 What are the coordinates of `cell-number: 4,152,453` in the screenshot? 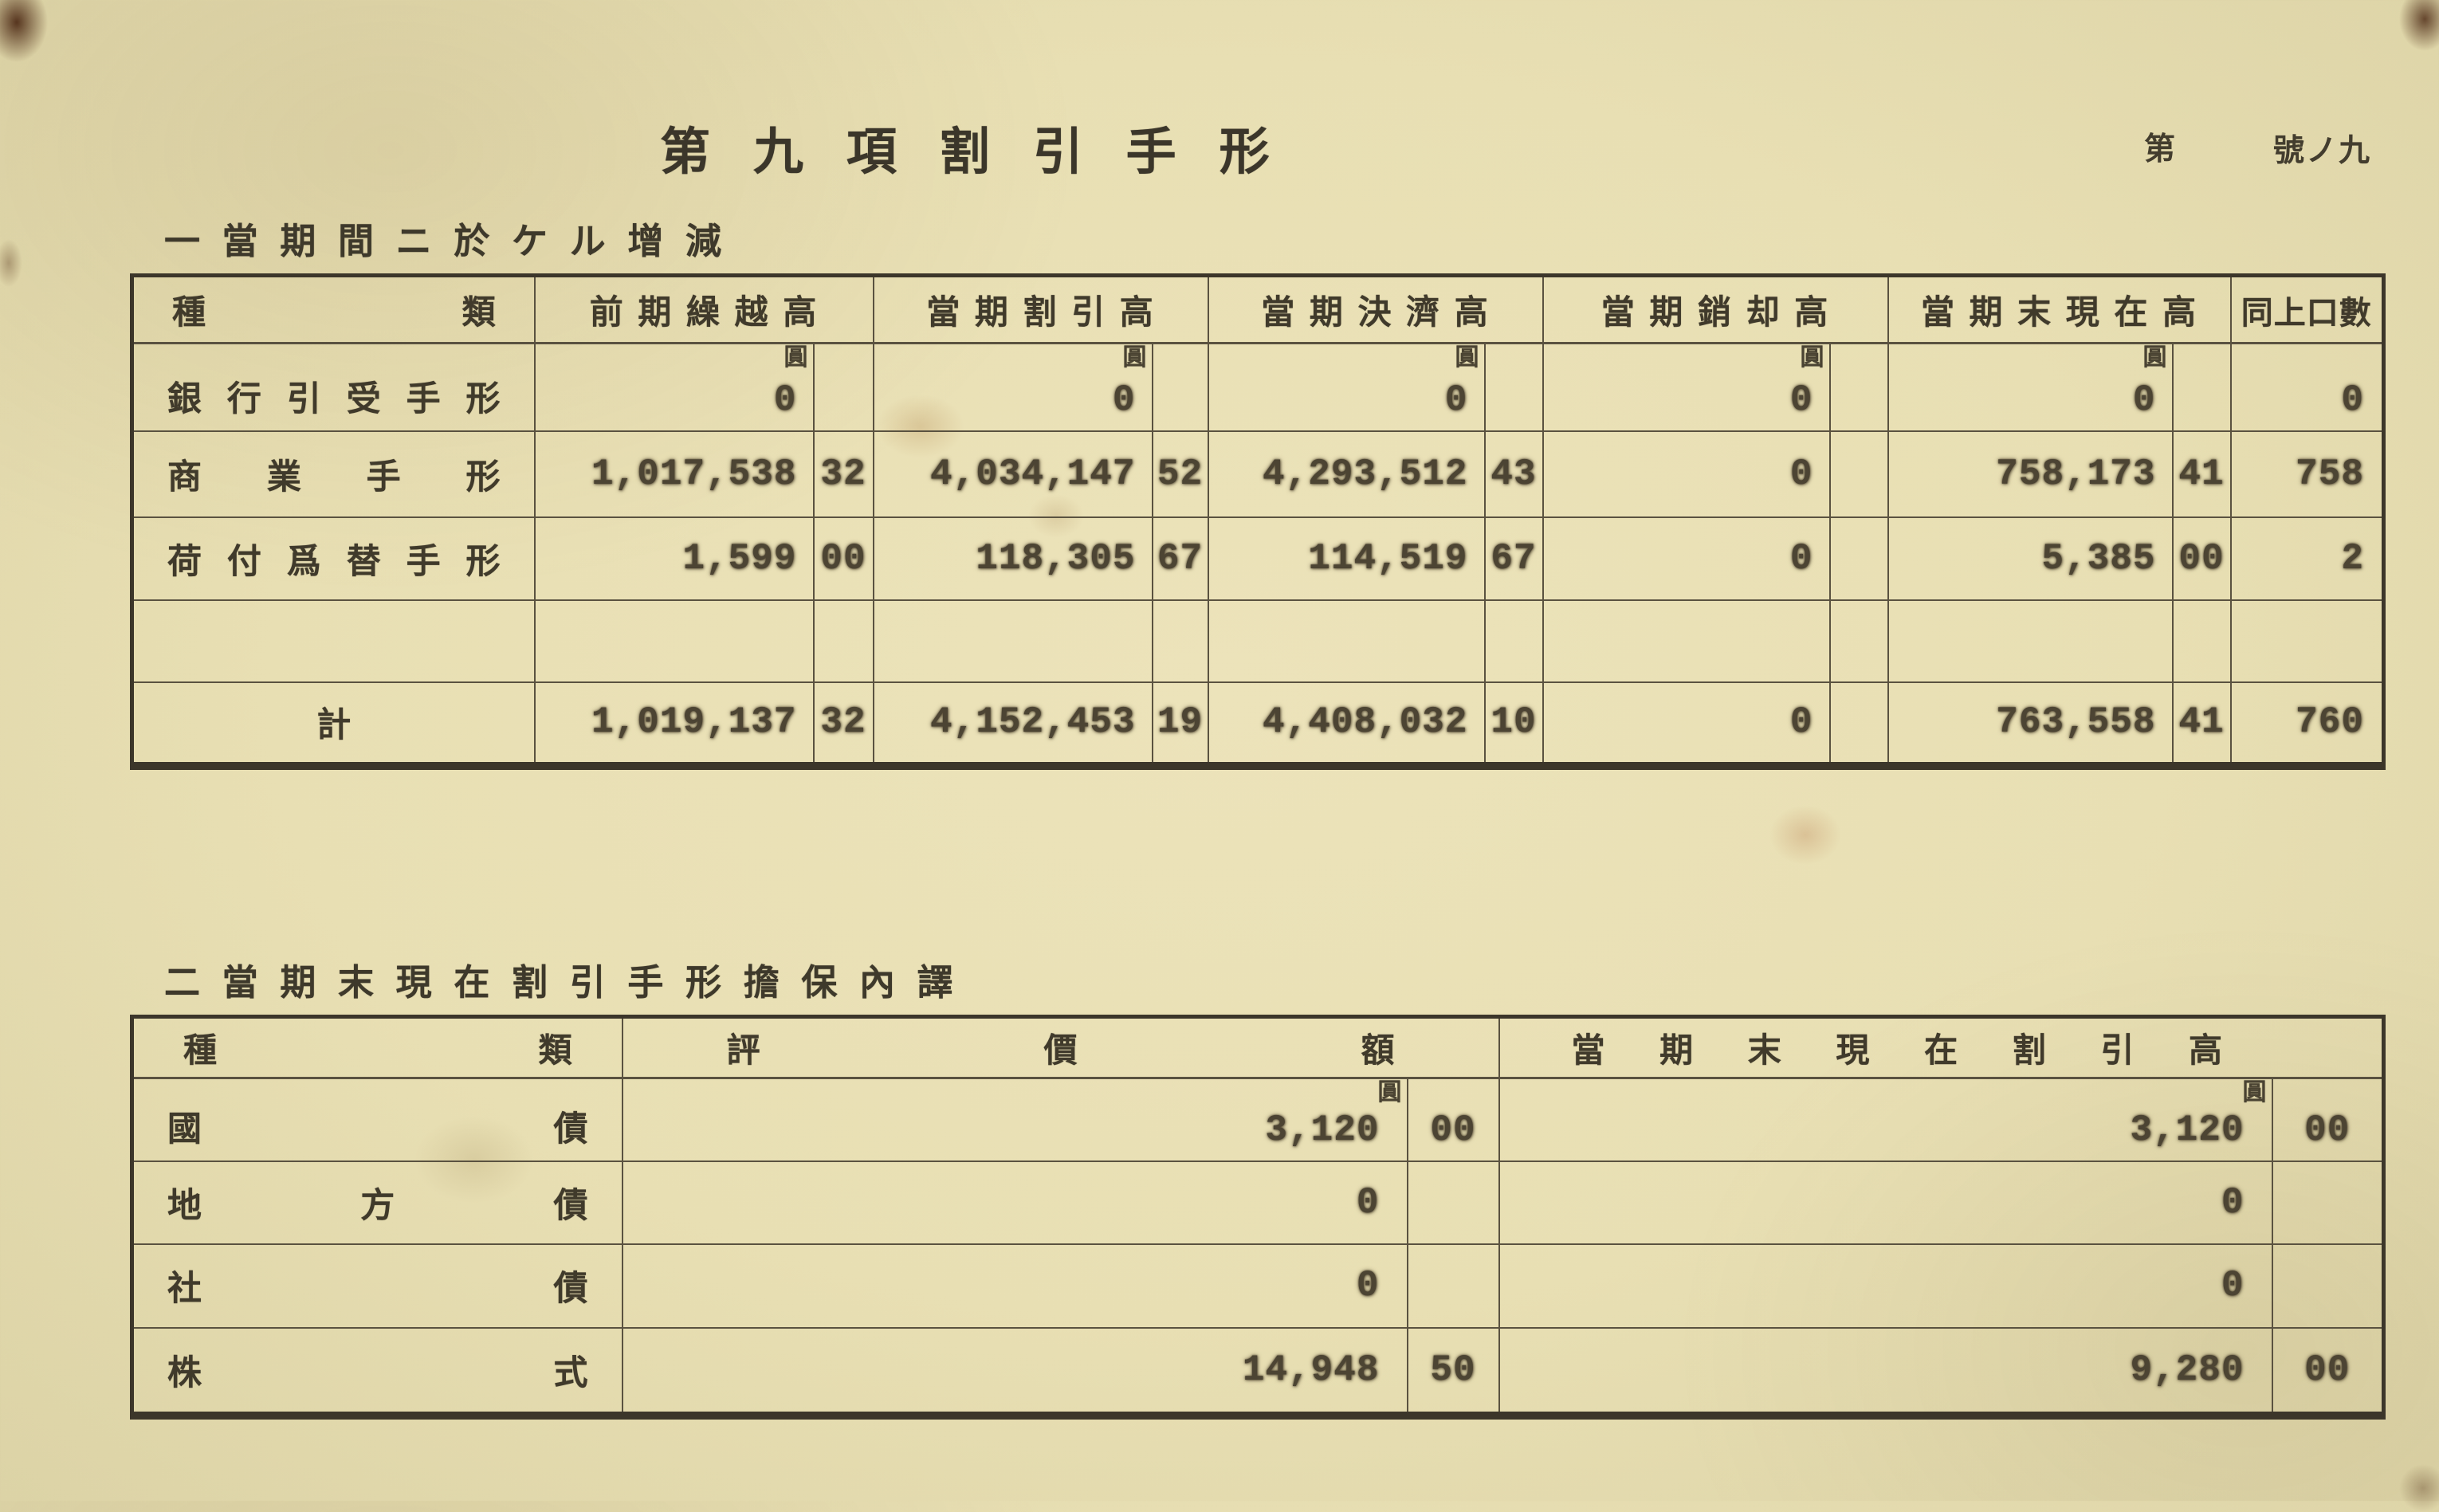 It's located at (1033, 722).